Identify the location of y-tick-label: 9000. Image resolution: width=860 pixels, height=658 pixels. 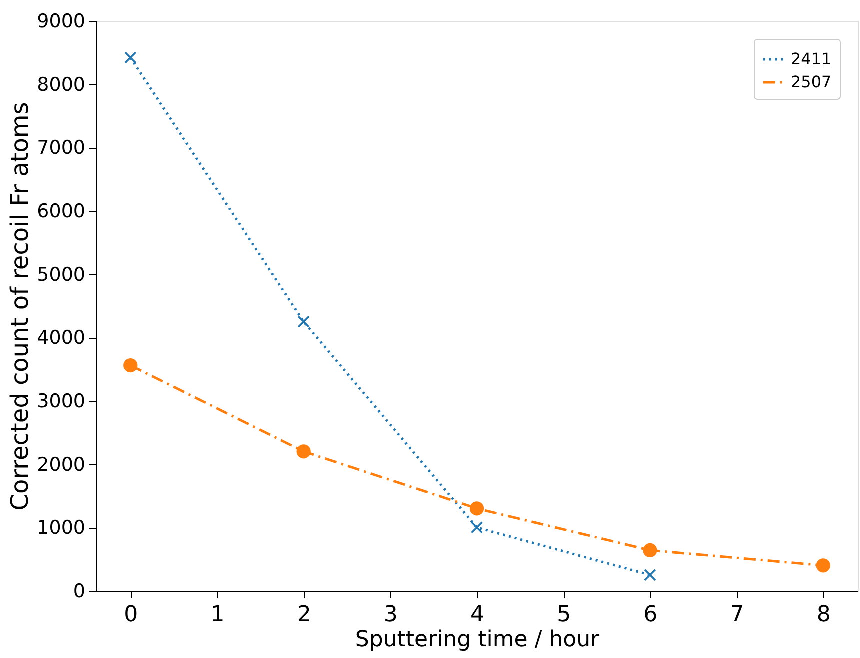
(61, 21).